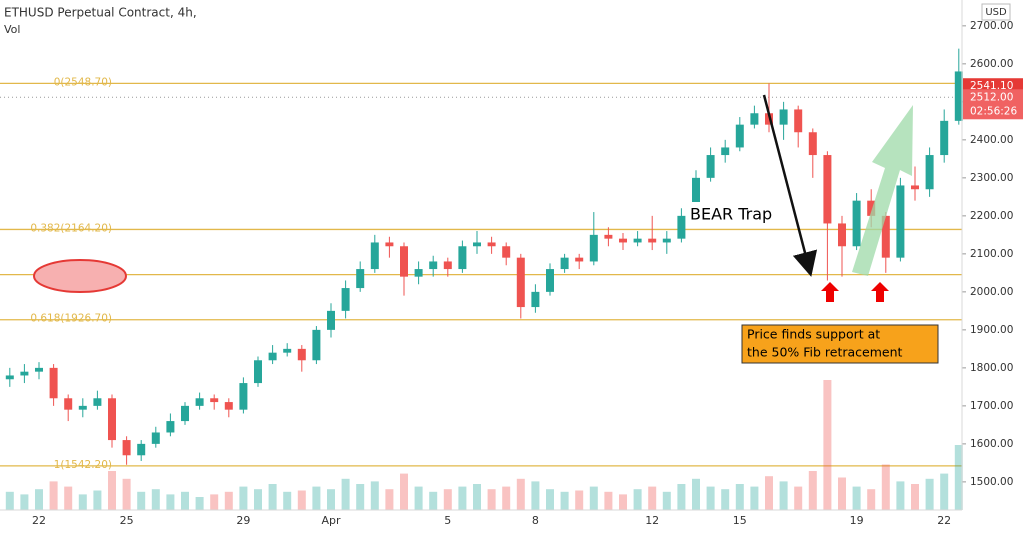  What do you see at coordinates (991, 444) in the screenshot?
I see `y-tick-label: 1600.00` at bounding box center [991, 444].